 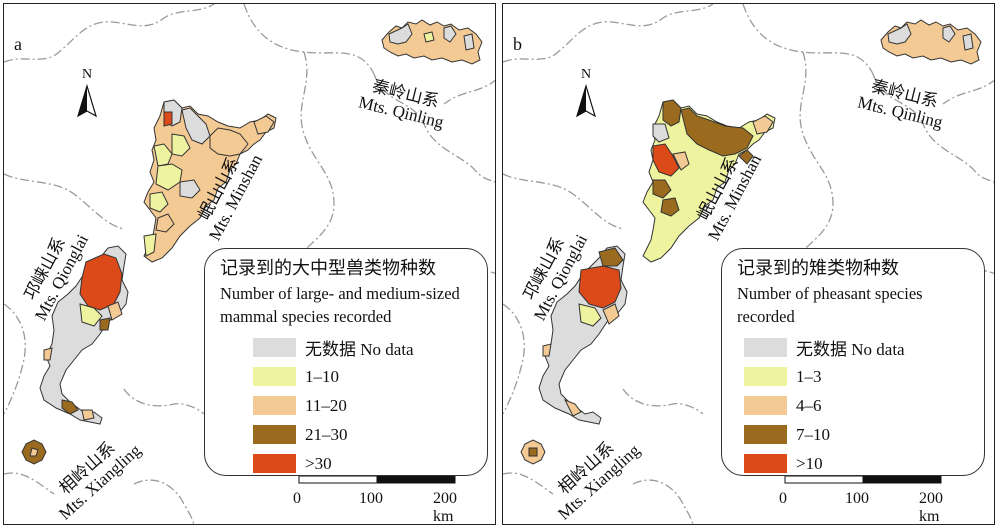 What do you see at coordinates (830, 305) in the screenshot?
I see `legend-subtitle: Number of pheasant species recorded` at bounding box center [830, 305].